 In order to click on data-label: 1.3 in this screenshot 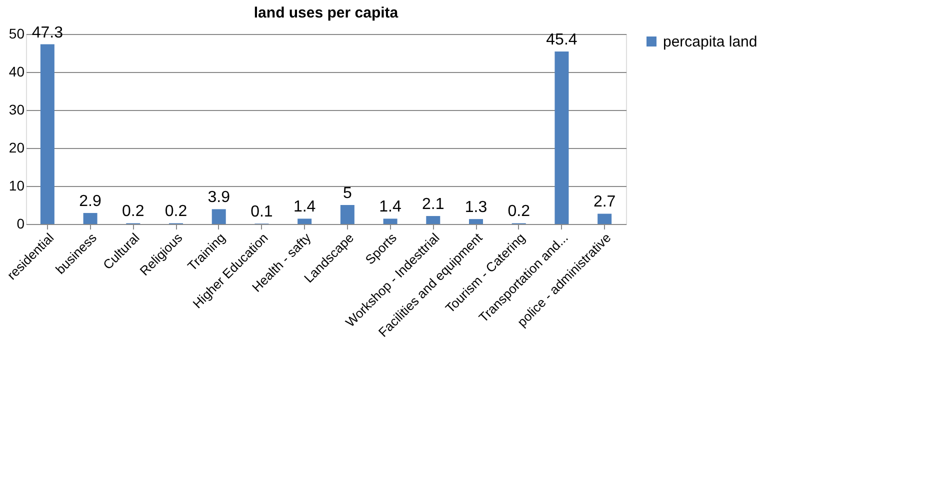, I will do `click(476, 207)`.